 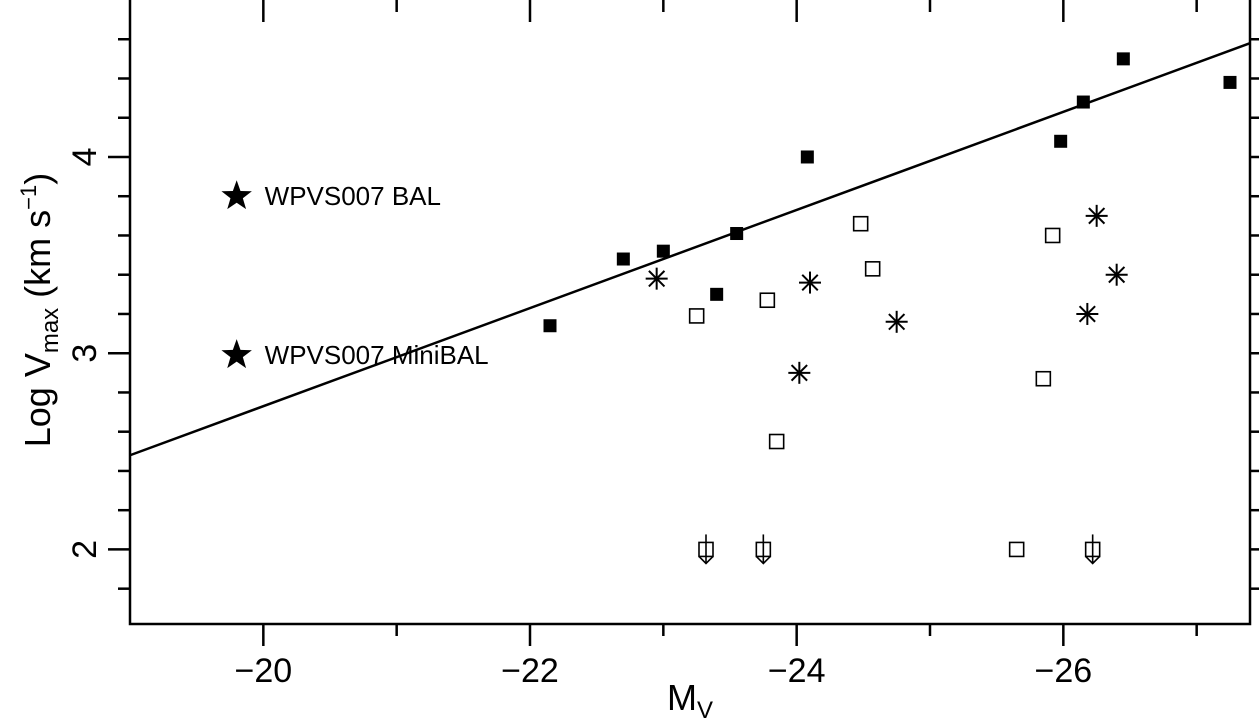 What do you see at coordinates (797, 671) in the screenshot?
I see `x-tick-label: −24` at bounding box center [797, 671].